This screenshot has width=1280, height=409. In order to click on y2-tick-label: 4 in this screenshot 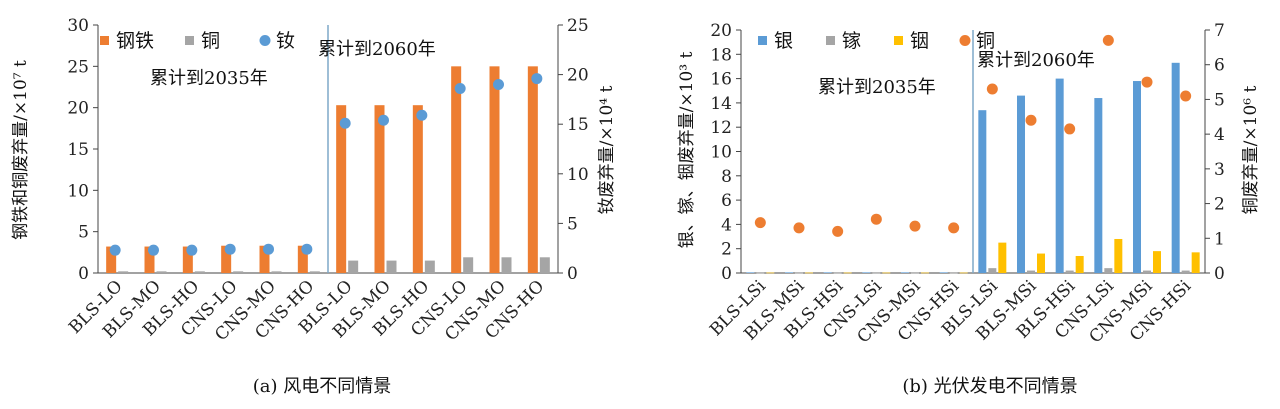, I will do `click(1219, 135)`.